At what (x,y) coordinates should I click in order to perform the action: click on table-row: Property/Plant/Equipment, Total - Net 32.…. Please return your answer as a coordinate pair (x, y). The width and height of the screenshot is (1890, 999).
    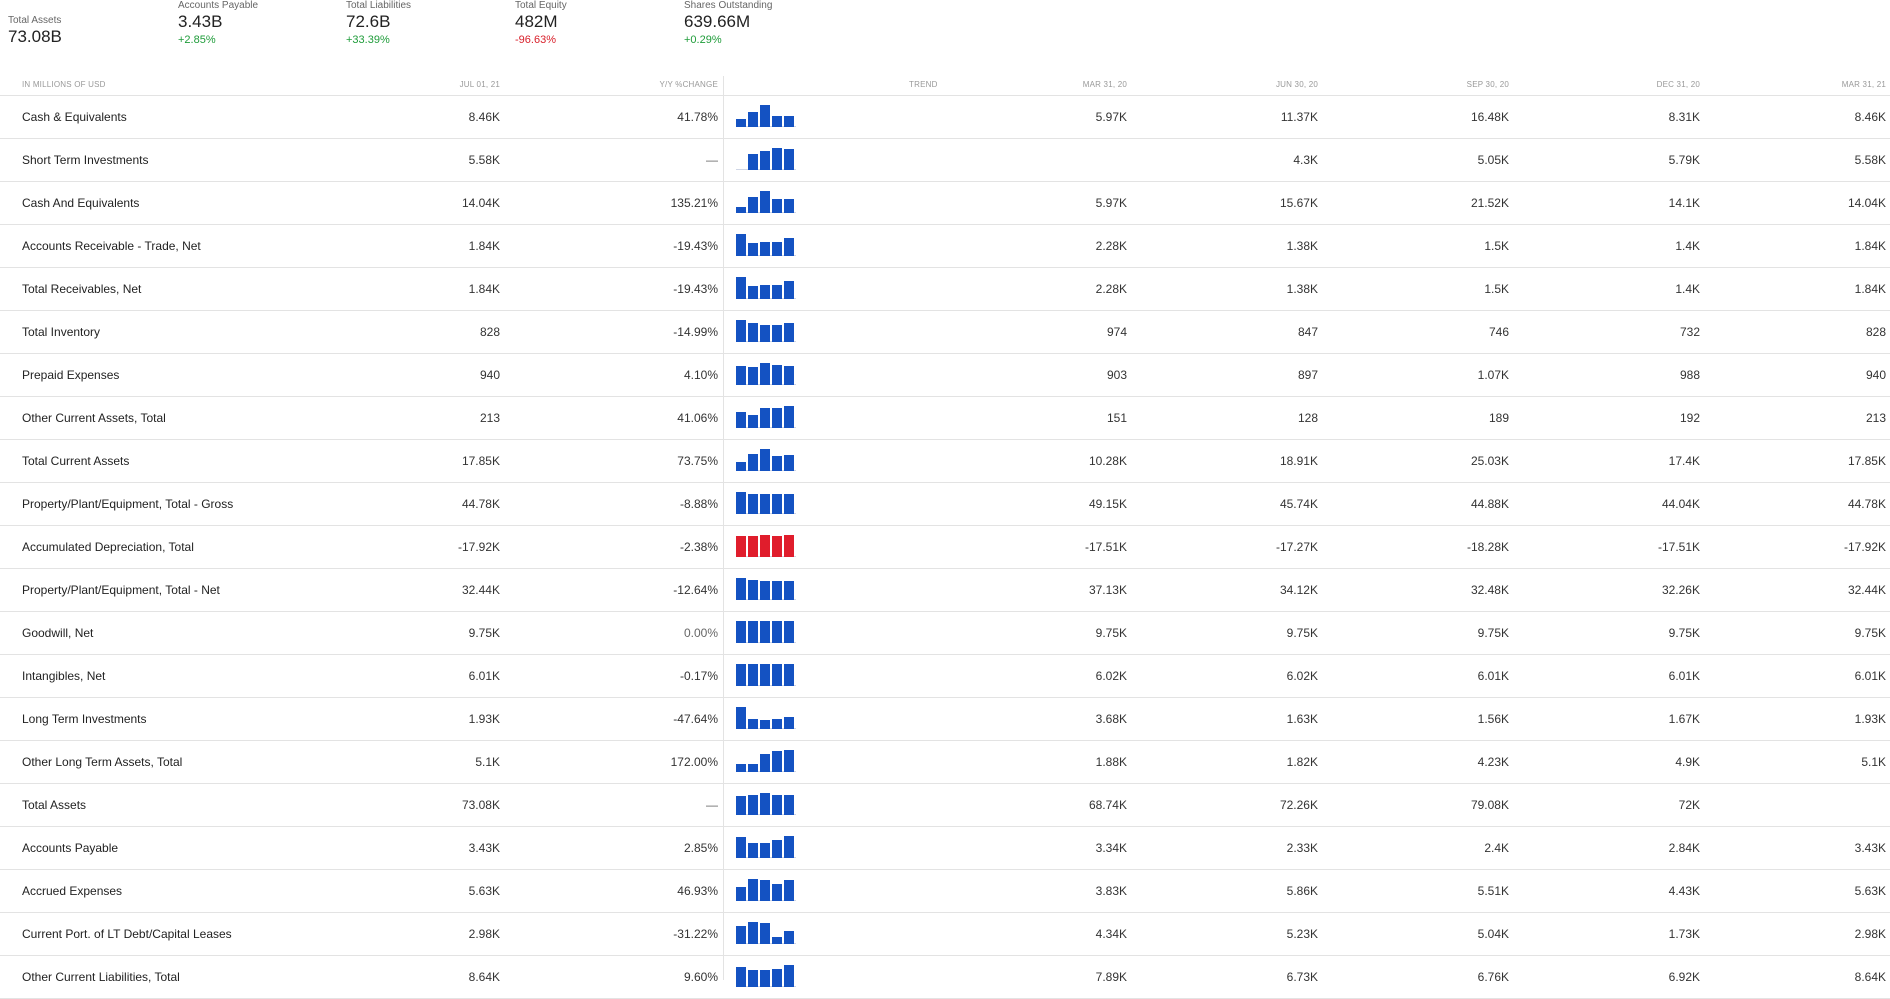
    Looking at the image, I should click on (945, 590).